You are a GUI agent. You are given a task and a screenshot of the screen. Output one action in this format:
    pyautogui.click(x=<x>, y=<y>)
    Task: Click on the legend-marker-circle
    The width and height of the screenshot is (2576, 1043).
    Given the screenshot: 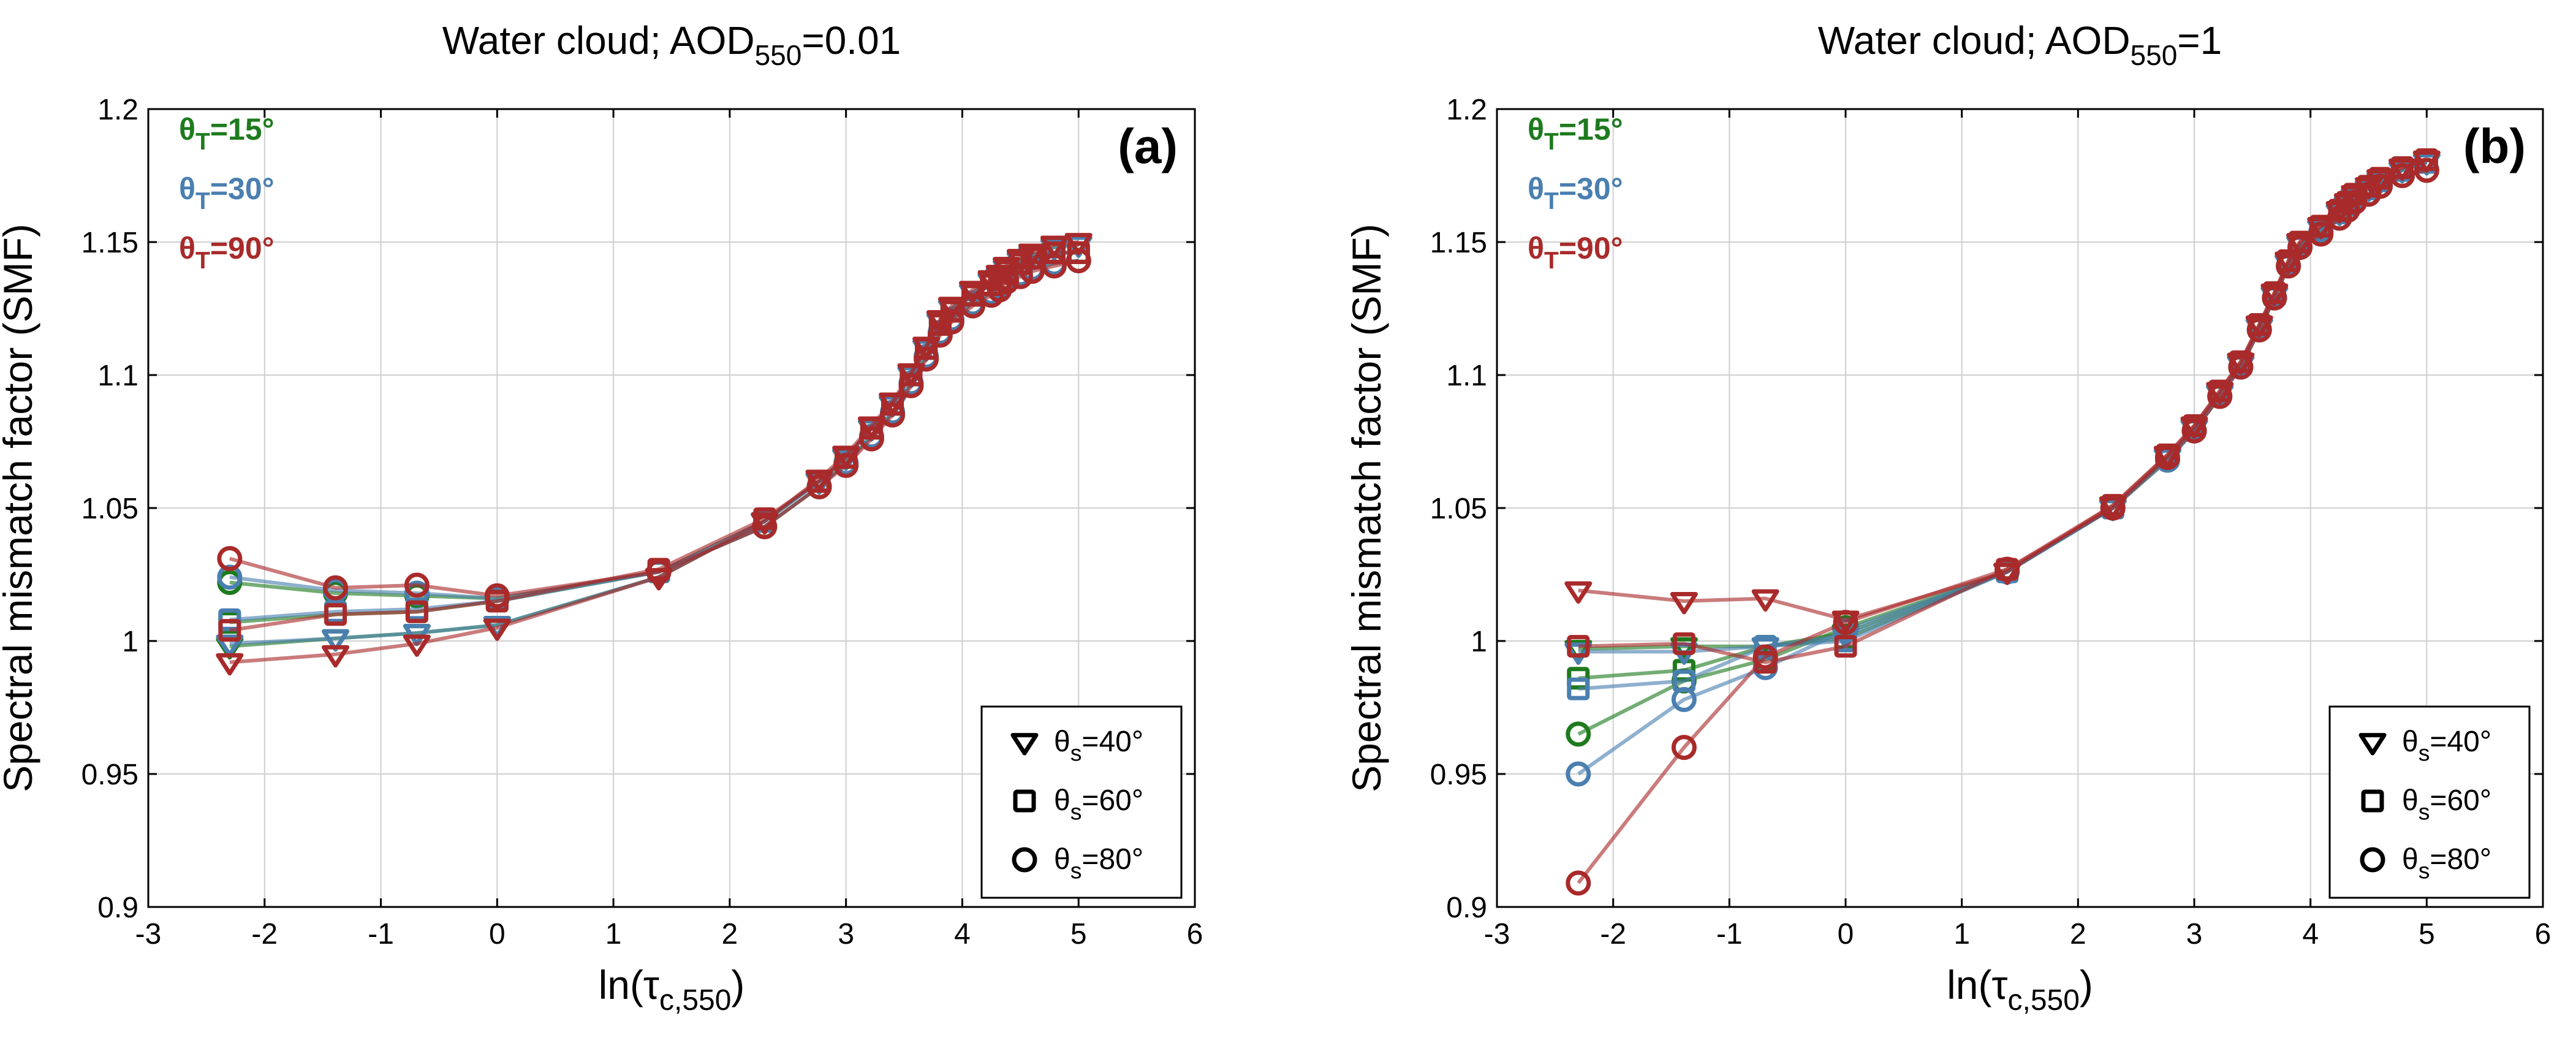 What is the action you would take?
    pyautogui.click(x=1024, y=860)
    